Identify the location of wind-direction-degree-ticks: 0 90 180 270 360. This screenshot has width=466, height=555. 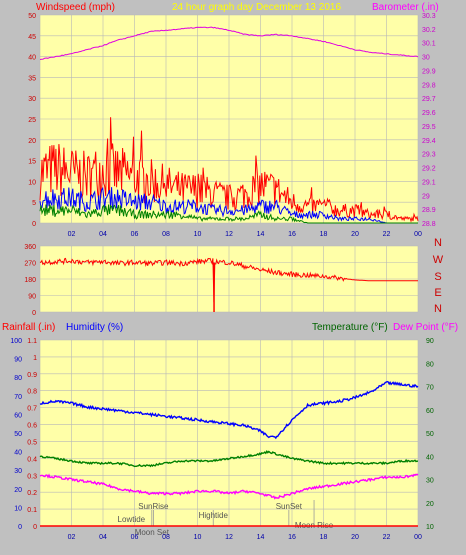
(30, 280).